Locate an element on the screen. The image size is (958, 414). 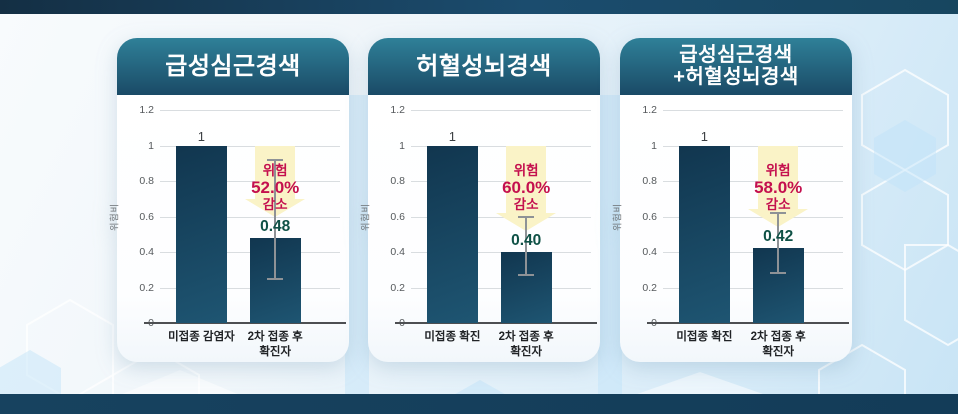
chart-title: 급성심근경색 +허혈성뇌경색 is located at coordinates (736, 66).